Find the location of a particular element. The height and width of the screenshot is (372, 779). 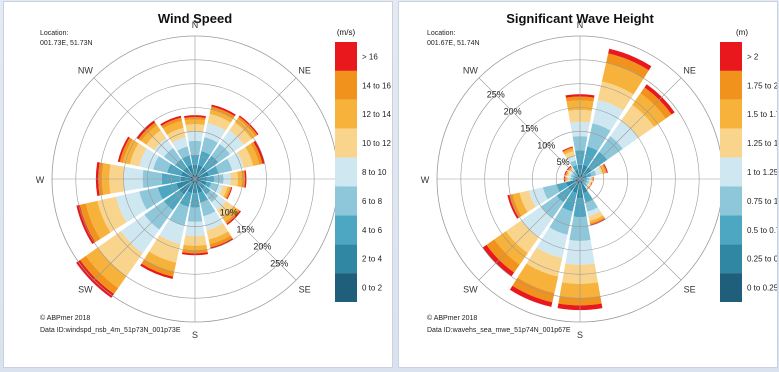

legend-unit: (m/s) is located at coordinates (346, 32).